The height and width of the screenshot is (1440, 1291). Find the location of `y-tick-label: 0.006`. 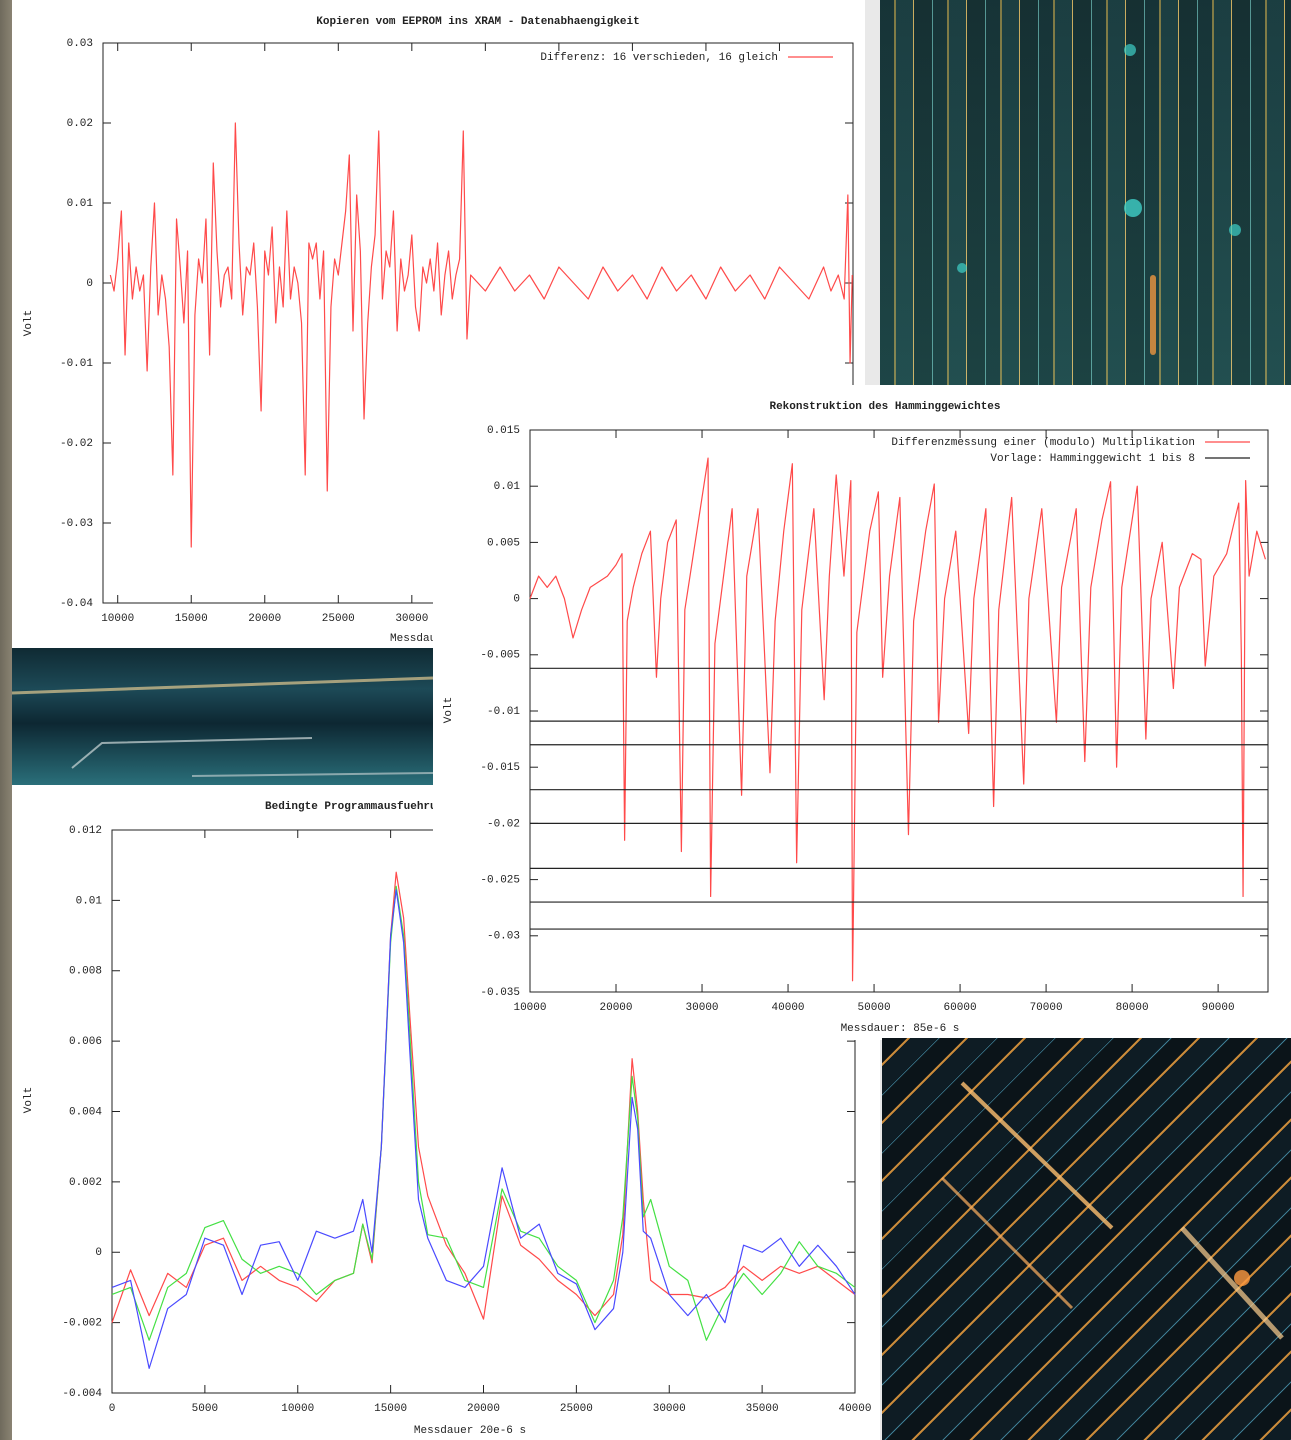

y-tick-label: 0.006 is located at coordinates (85, 1042).